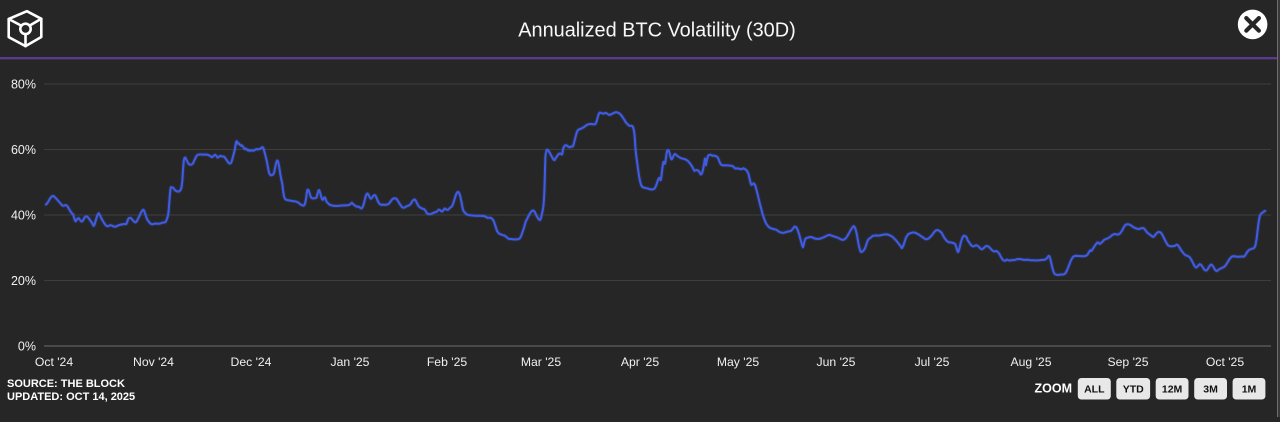 This screenshot has height=422, width=1280. What do you see at coordinates (251, 362) in the screenshot?
I see `svg-text: Dec '24` at bounding box center [251, 362].